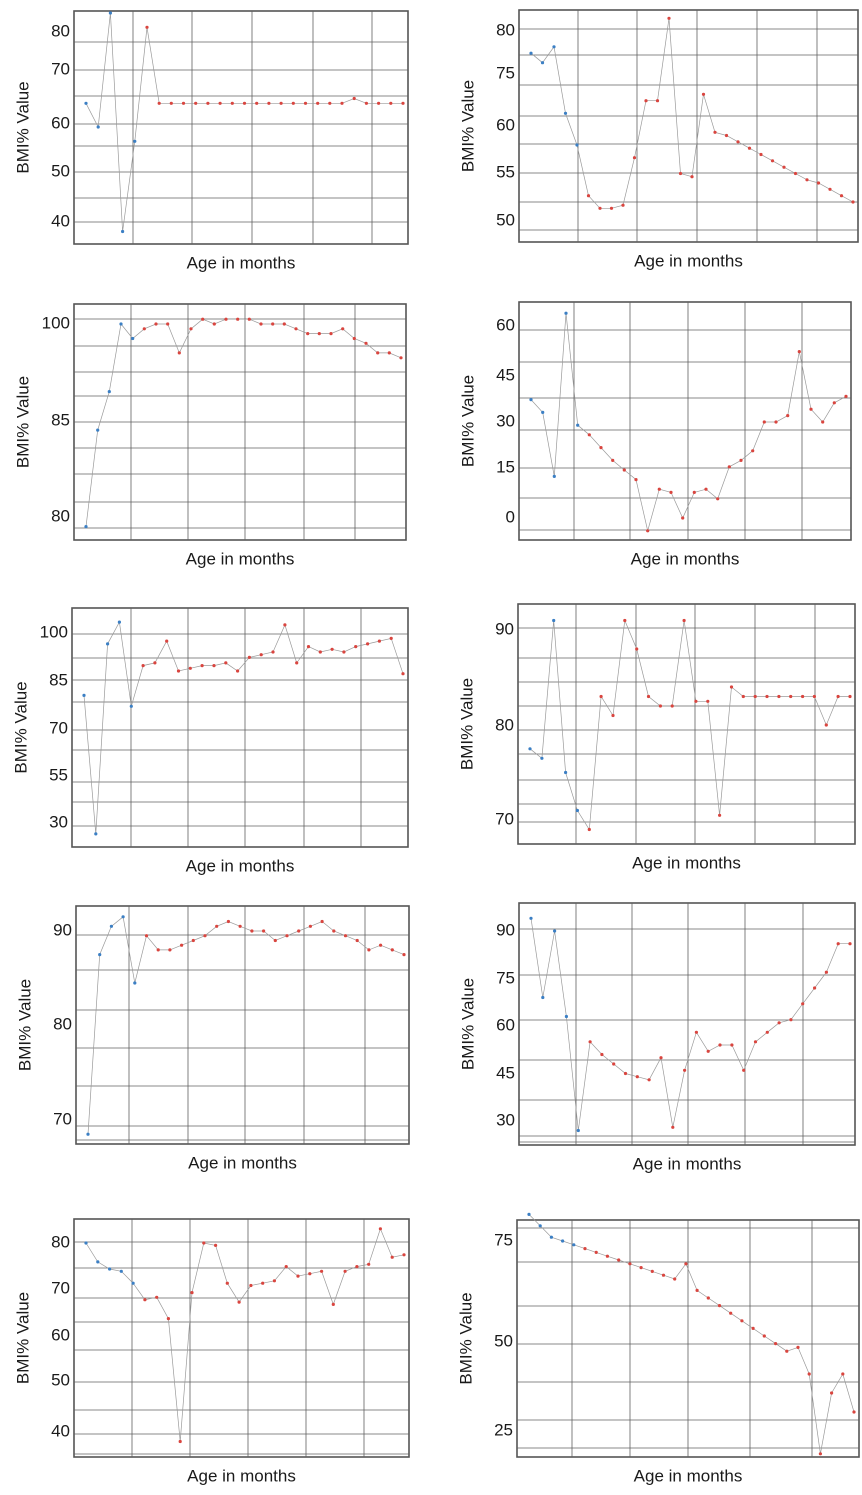 This screenshot has height=1495, width=862. What do you see at coordinates (505, 466) in the screenshot?
I see `y-tick-label: 15` at bounding box center [505, 466].